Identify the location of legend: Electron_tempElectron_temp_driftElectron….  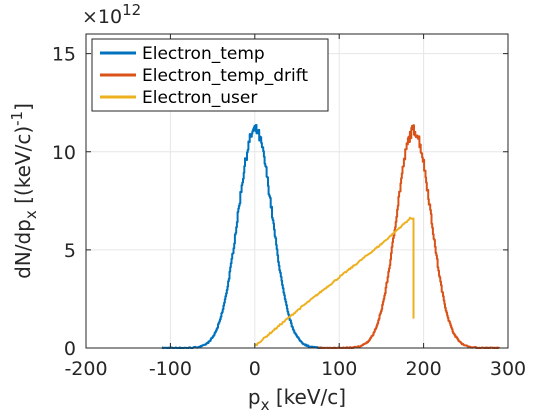
(210, 75).